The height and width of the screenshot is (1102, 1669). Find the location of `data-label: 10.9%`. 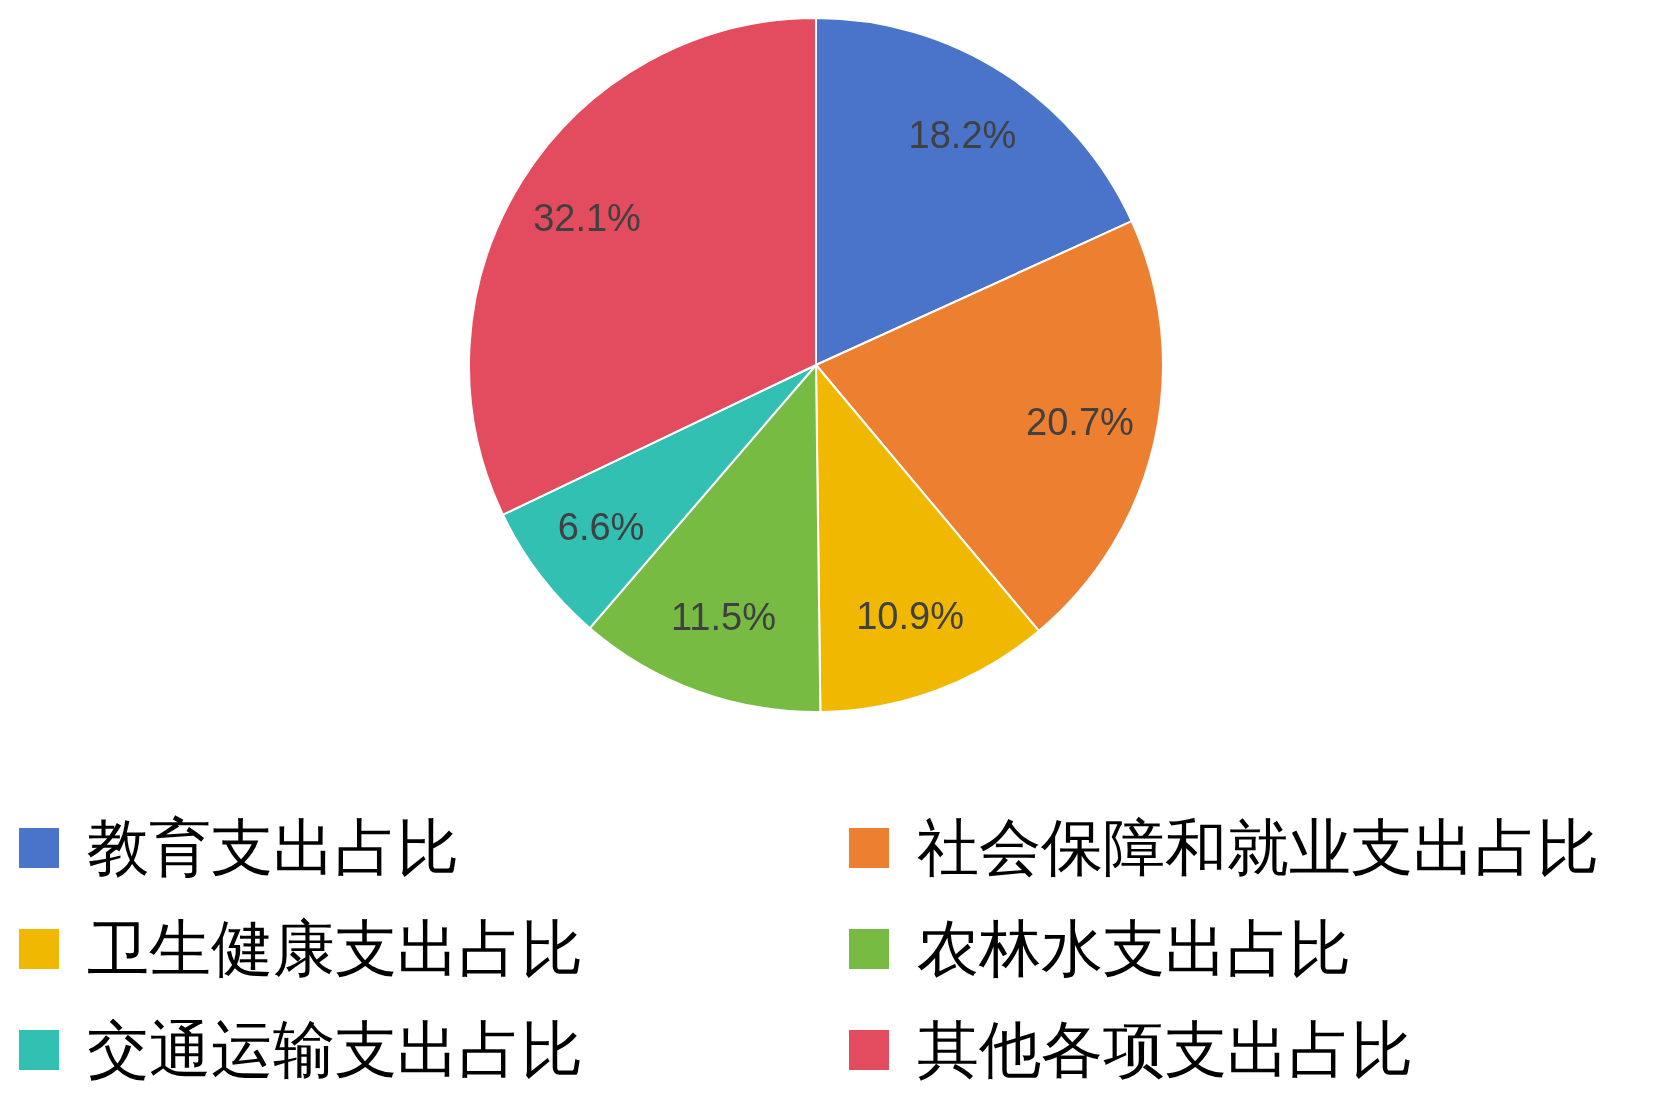

data-label: 10.9% is located at coordinates (910, 616).